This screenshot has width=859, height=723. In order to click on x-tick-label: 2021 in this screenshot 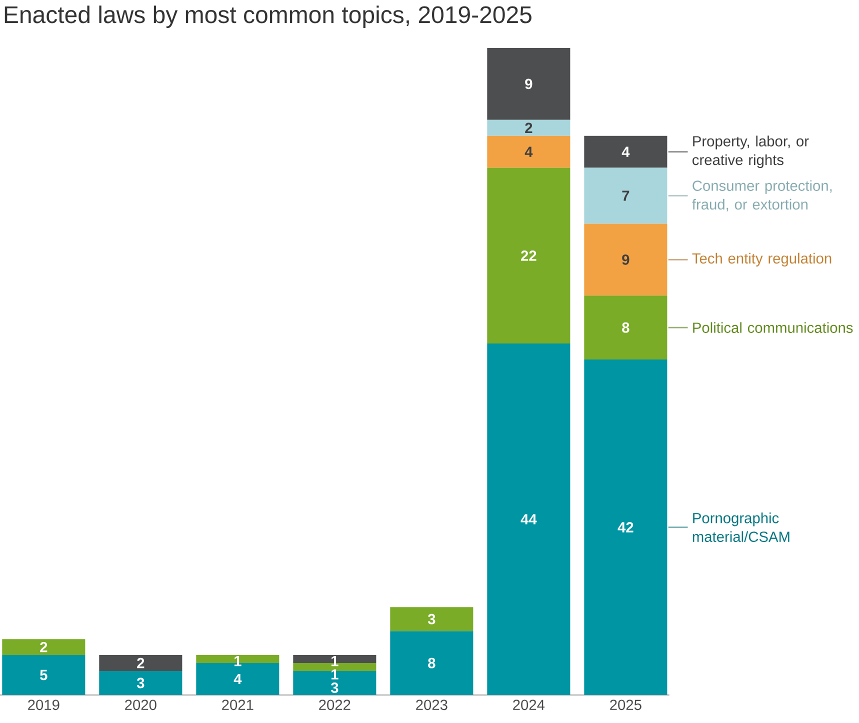, I will do `click(238, 705)`.